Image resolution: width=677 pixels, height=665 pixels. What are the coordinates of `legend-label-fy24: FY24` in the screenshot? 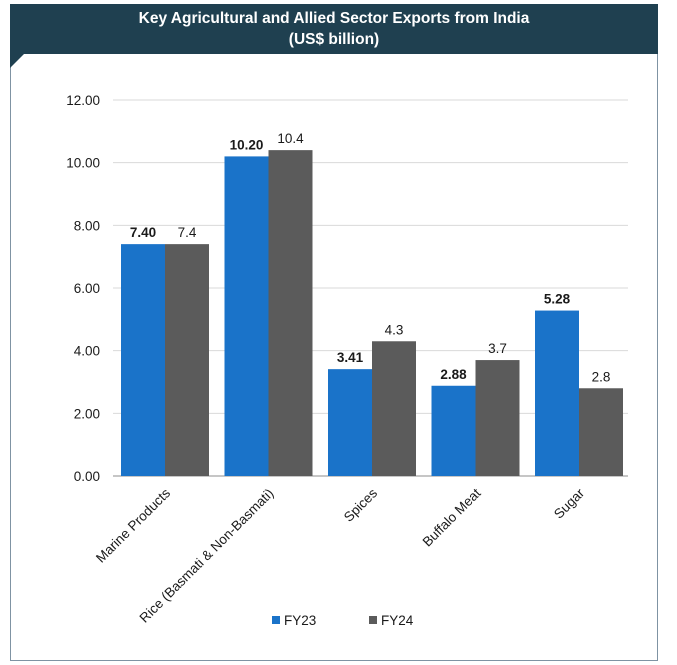 It's located at (397, 620).